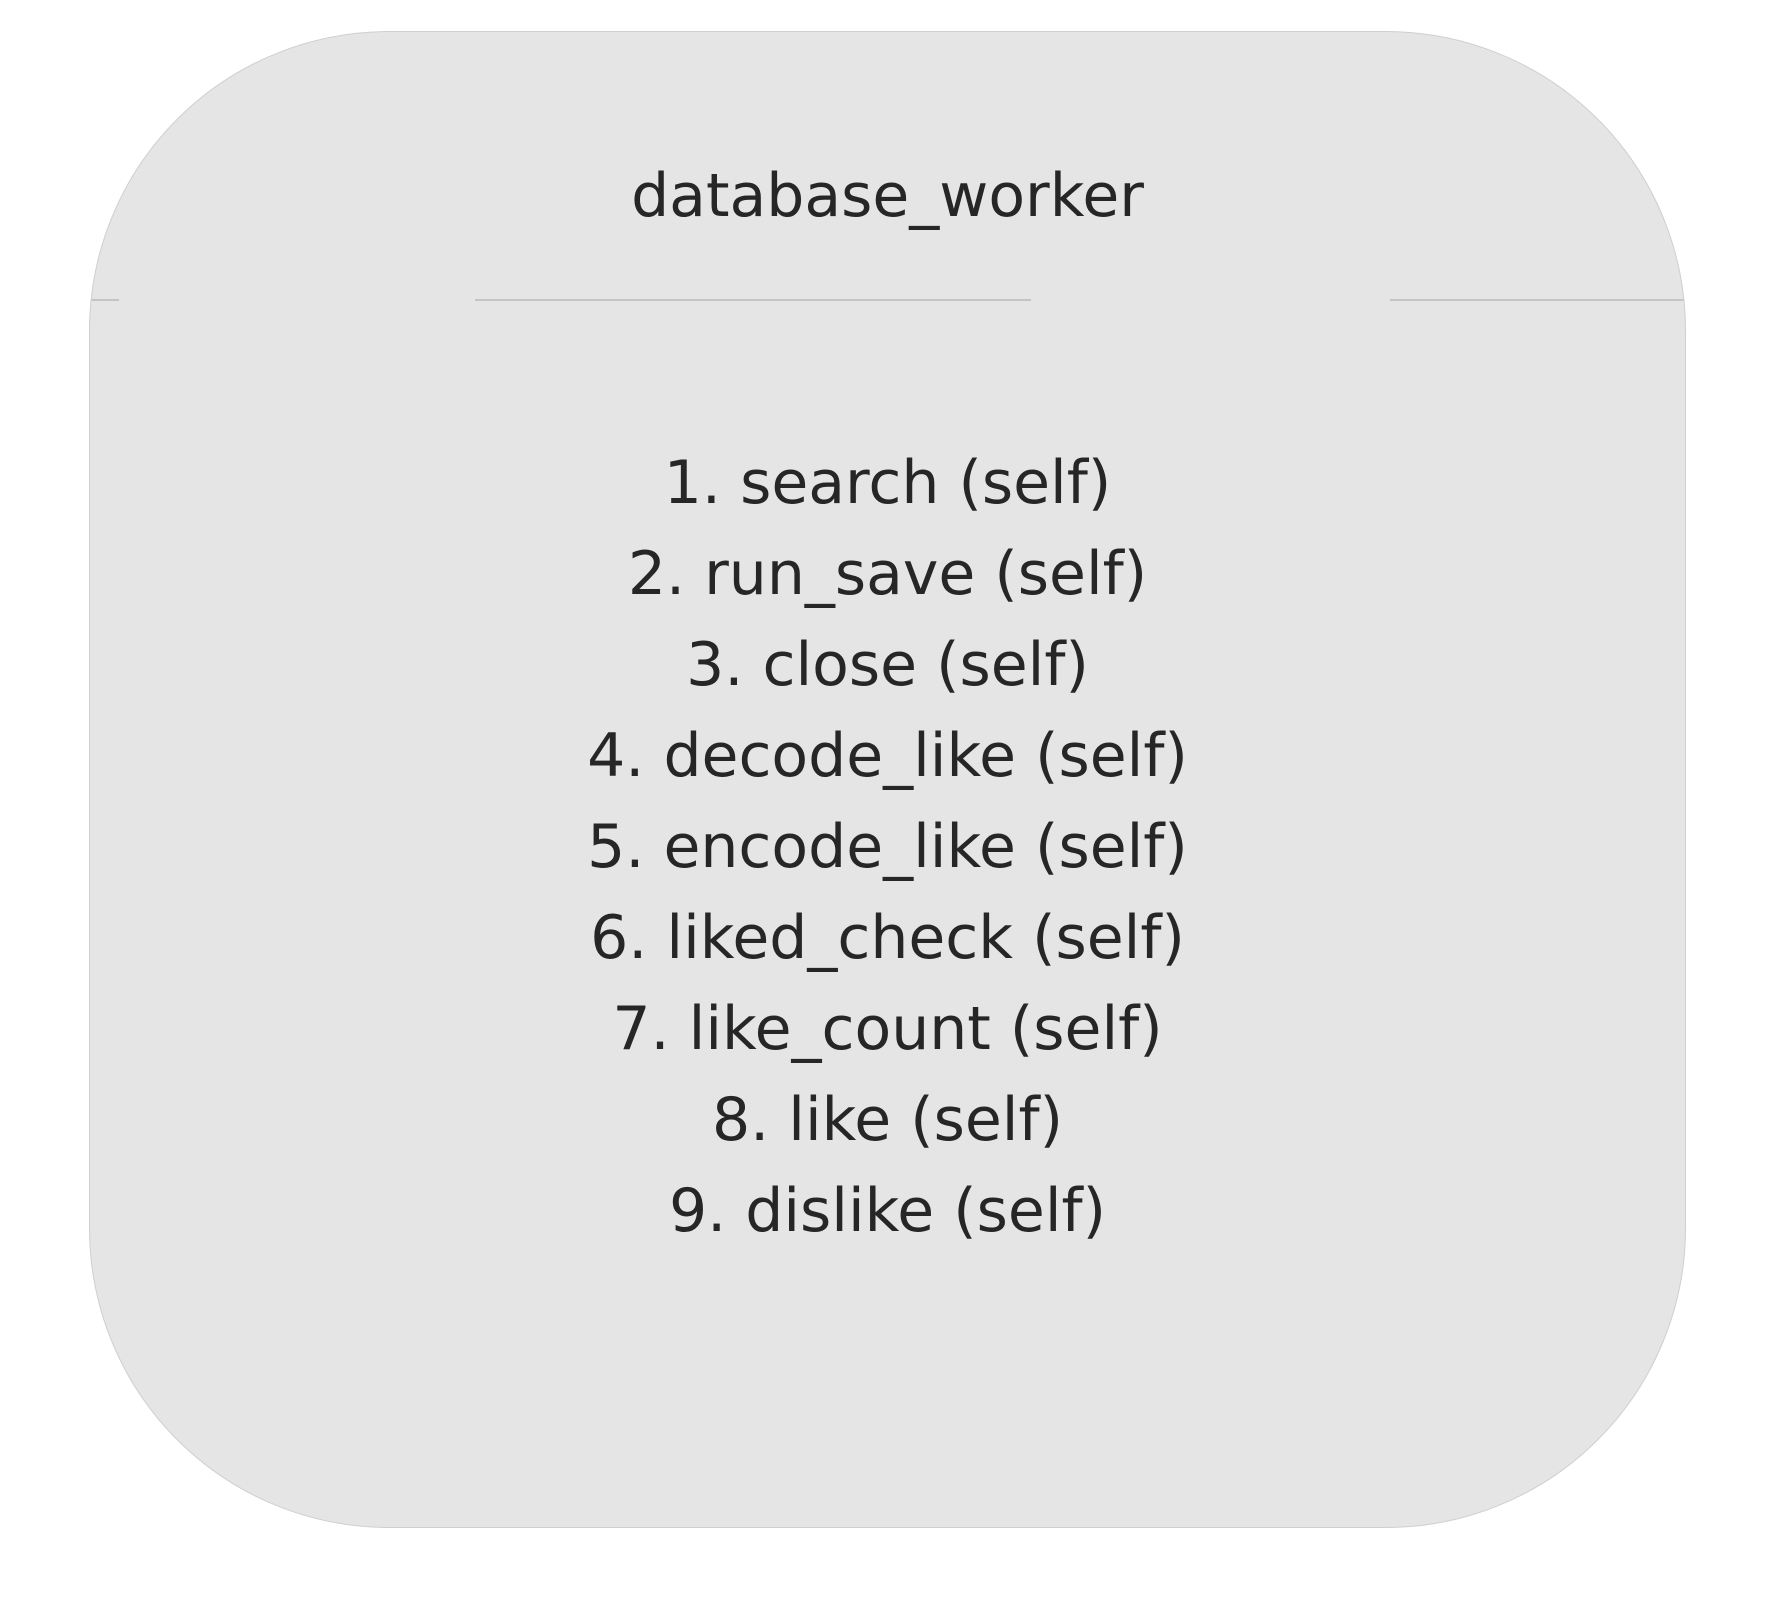 The image size is (1772, 1612). What do you see at coordinates (104, 300) in the screenshot?
I see `node-divider-left` at bounding box center [104, 300].